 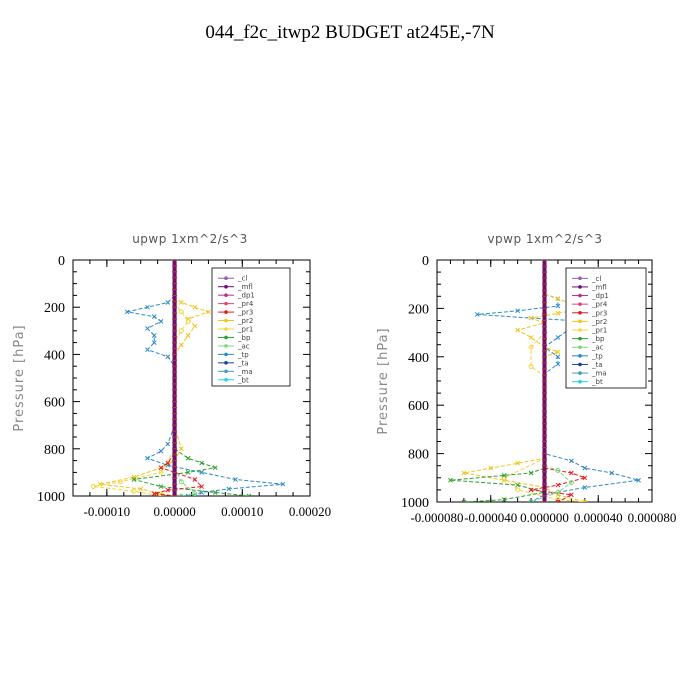 What do you see at coordinates (597, 365) in the screenshot?
I see `legend-label: _ta` at bounding box center [597, 365].